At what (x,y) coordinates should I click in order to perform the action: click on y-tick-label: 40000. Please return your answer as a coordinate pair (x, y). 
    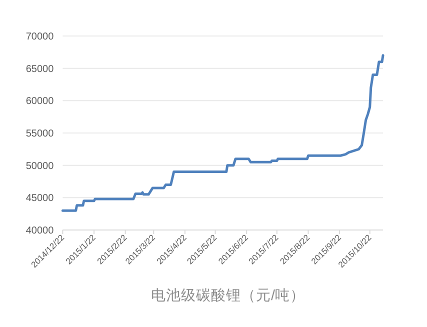
    Looking at the image, I should click on (40, 231).